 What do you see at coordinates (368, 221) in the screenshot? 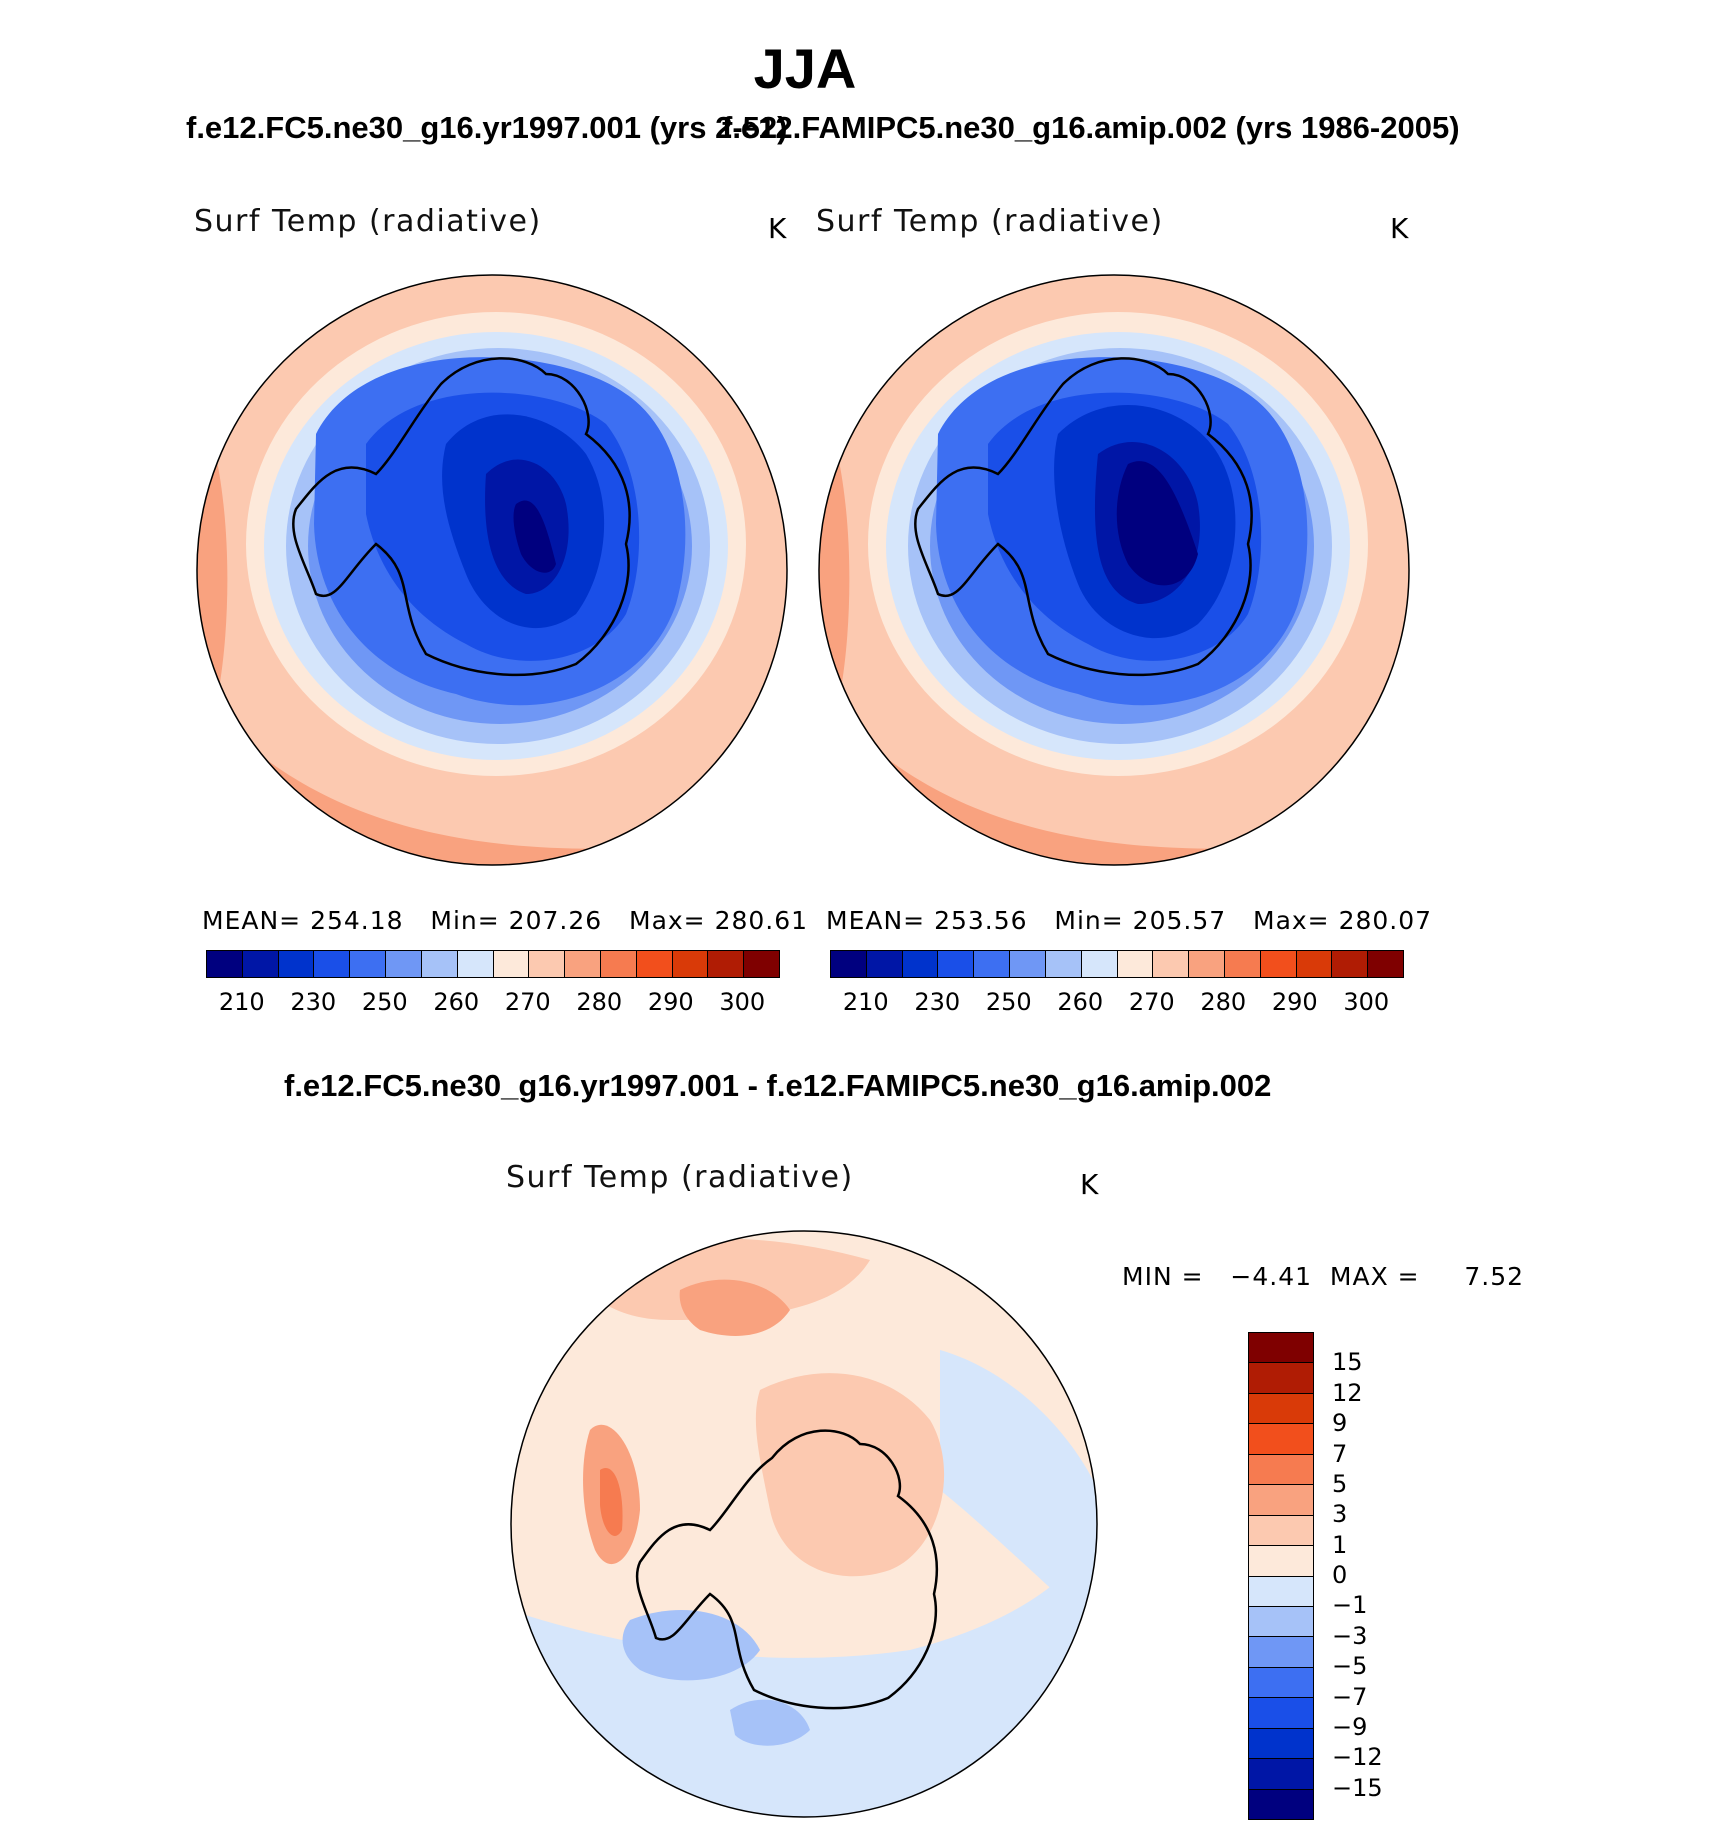
I see `variable-label-test: Surf Temp (radiative)` at bounding box center [368, 221].